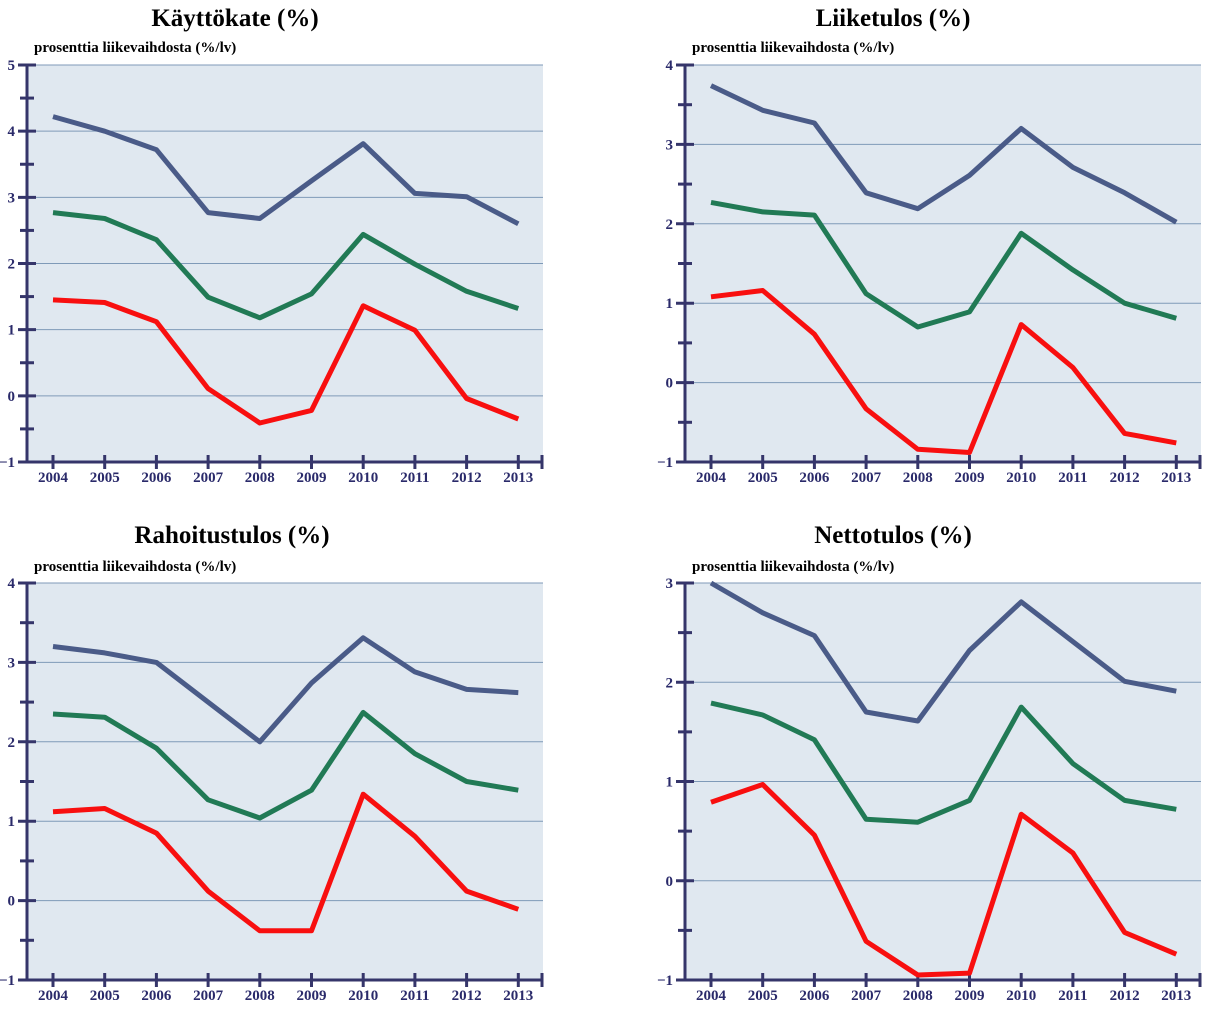  I want to click on y-tick-label: 5, so click(12, 66).